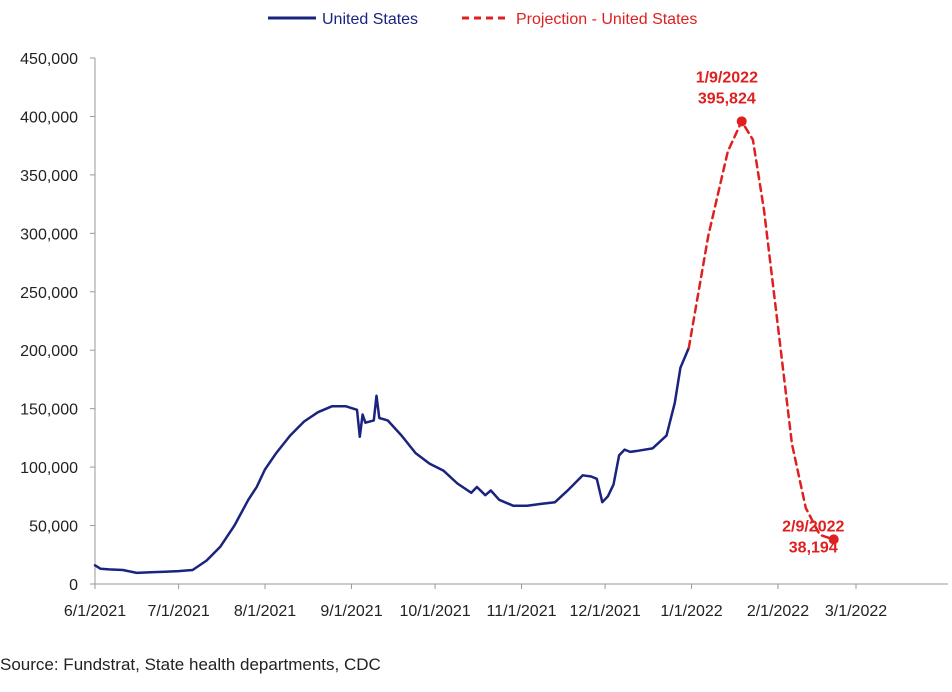 This screenshot has width=952, height=692. Describe the element at coordinates (761, 330) in the screenshot. I see `series-line-projection` at that location.